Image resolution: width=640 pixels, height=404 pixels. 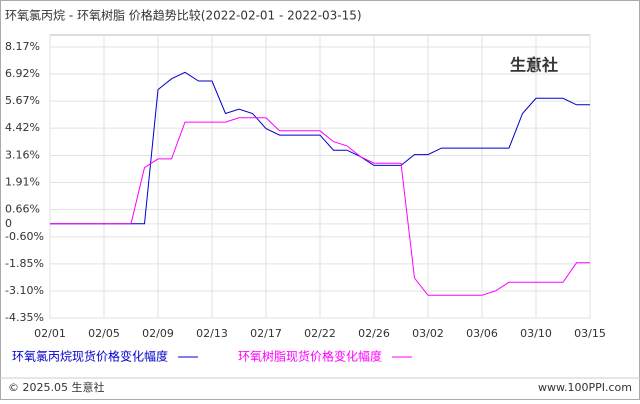 I want to click on footer-copyright: © 2025.05 生意社, so click(x=56, y=387).